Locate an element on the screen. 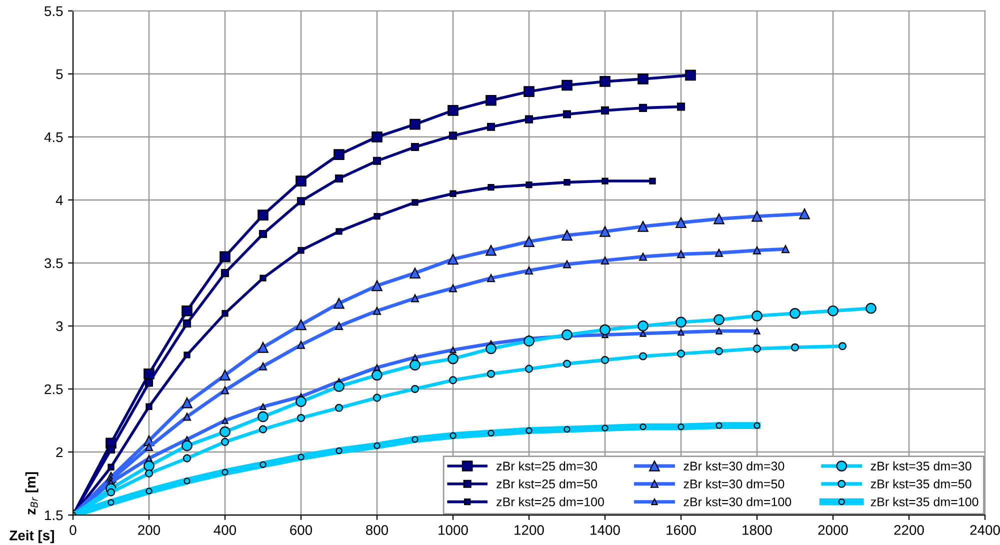 This screenshot has width=1000, height=545. x-tick-label: 0 is located at coordinates (73, 530).